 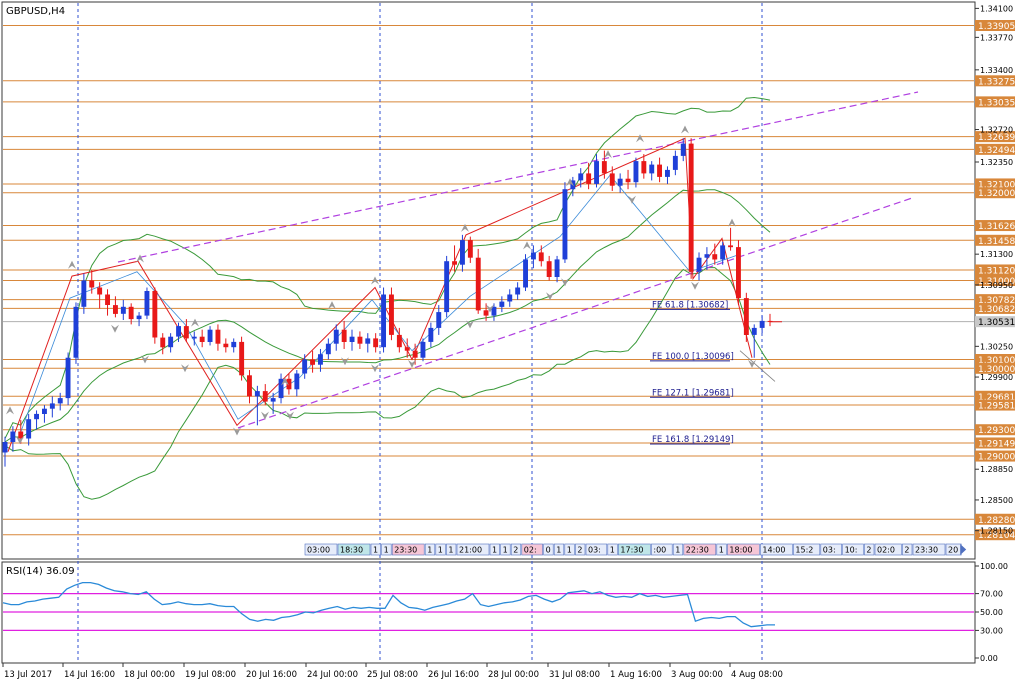 What do you see at coordinates (690, 305) in the screenshot?
I see `fibo-label: FE 61.8 [1.30682]` at bounding box center [690, 305].